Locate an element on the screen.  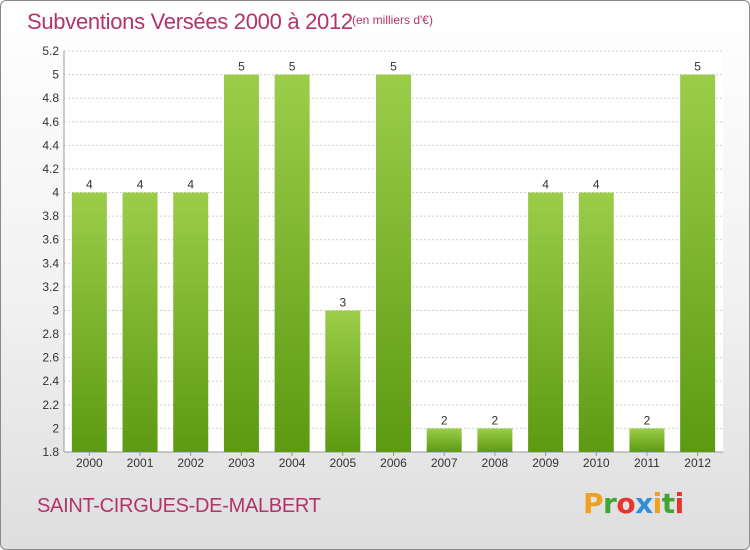
logo-letter: P is located at coordinates (593, 503).